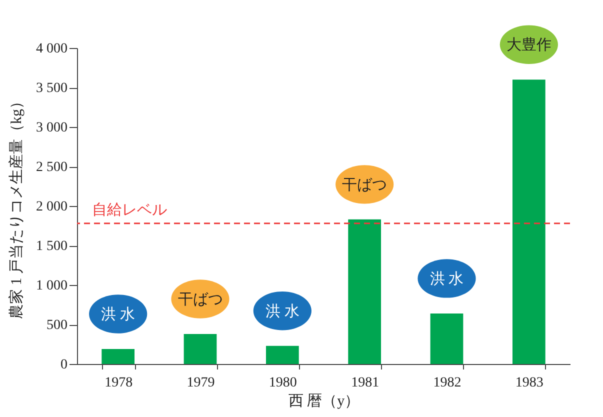  Describe the element at coordinates (52, 286) in the screenshot. I see `y-tick-label: 1 000` at that location.